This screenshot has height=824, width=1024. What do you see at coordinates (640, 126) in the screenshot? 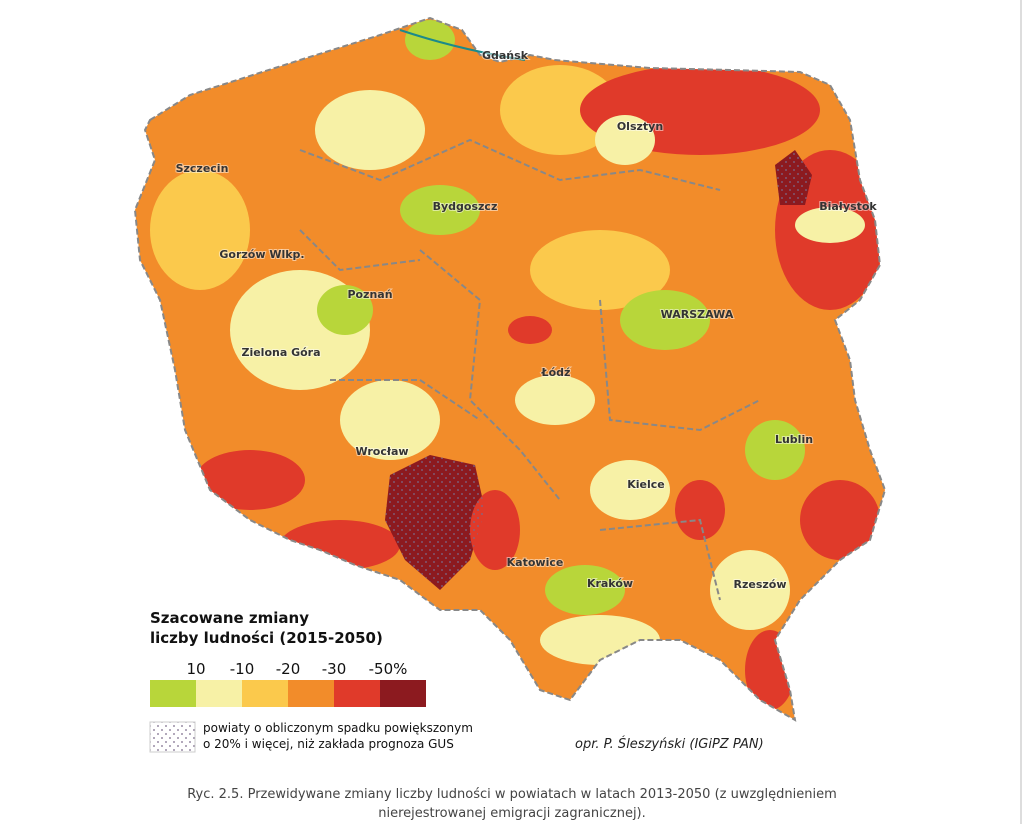
I see `city-label: Olsztyn` at bounding box center [640, 126].